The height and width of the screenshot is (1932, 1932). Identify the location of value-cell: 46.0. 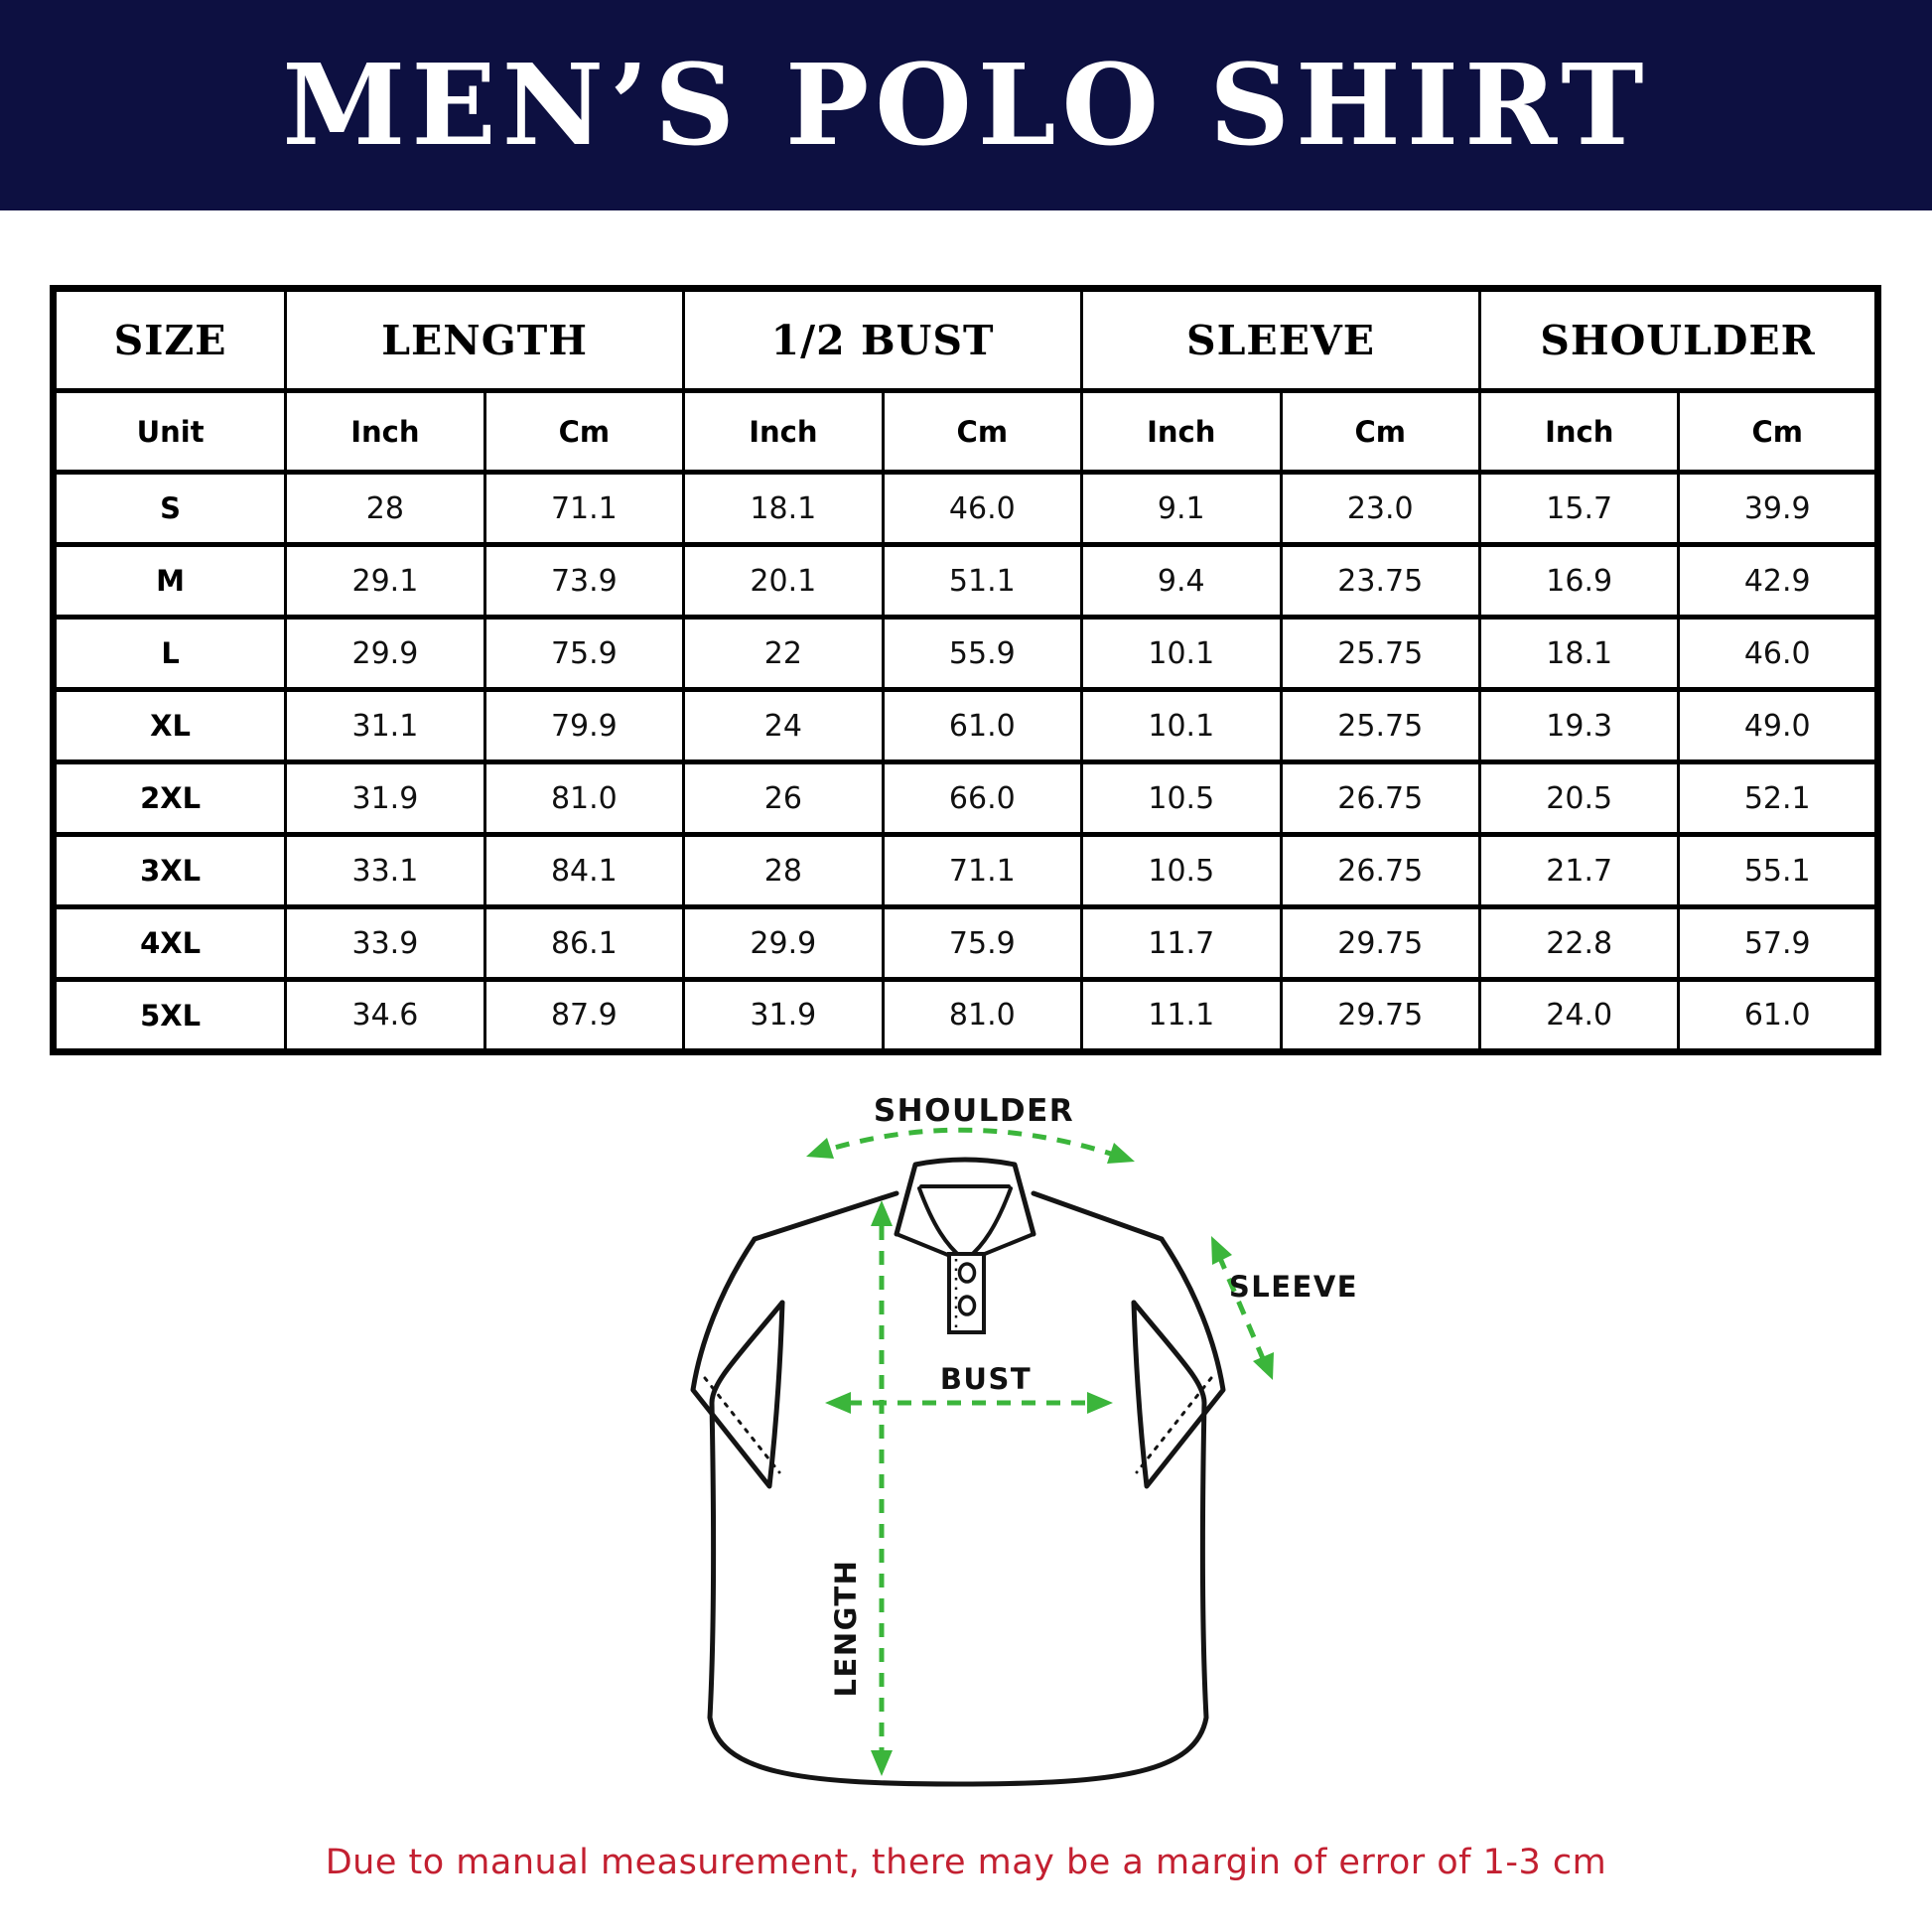
(1778, 654).